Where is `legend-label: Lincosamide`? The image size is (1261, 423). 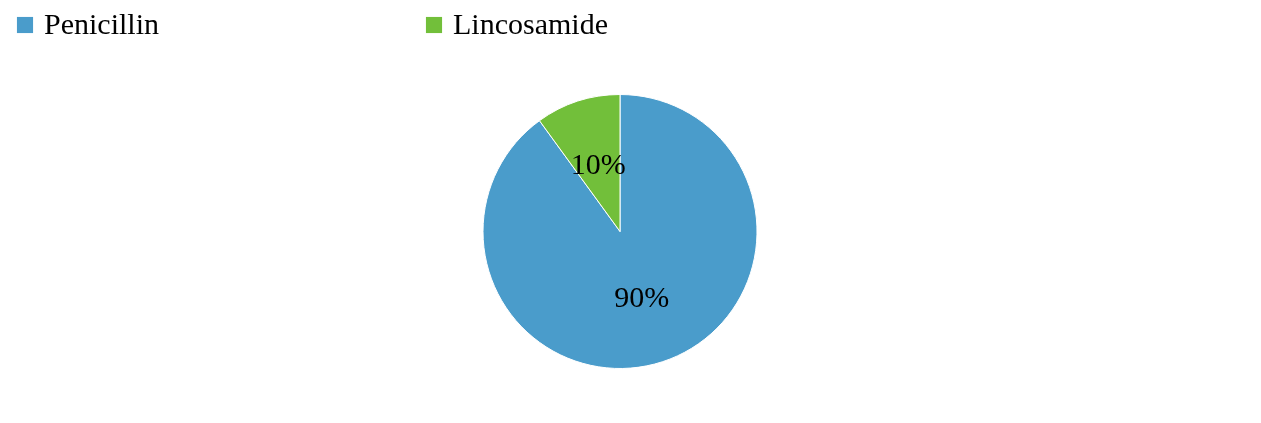
legend-label: Lincosamide is located at coordinates (530, 23).